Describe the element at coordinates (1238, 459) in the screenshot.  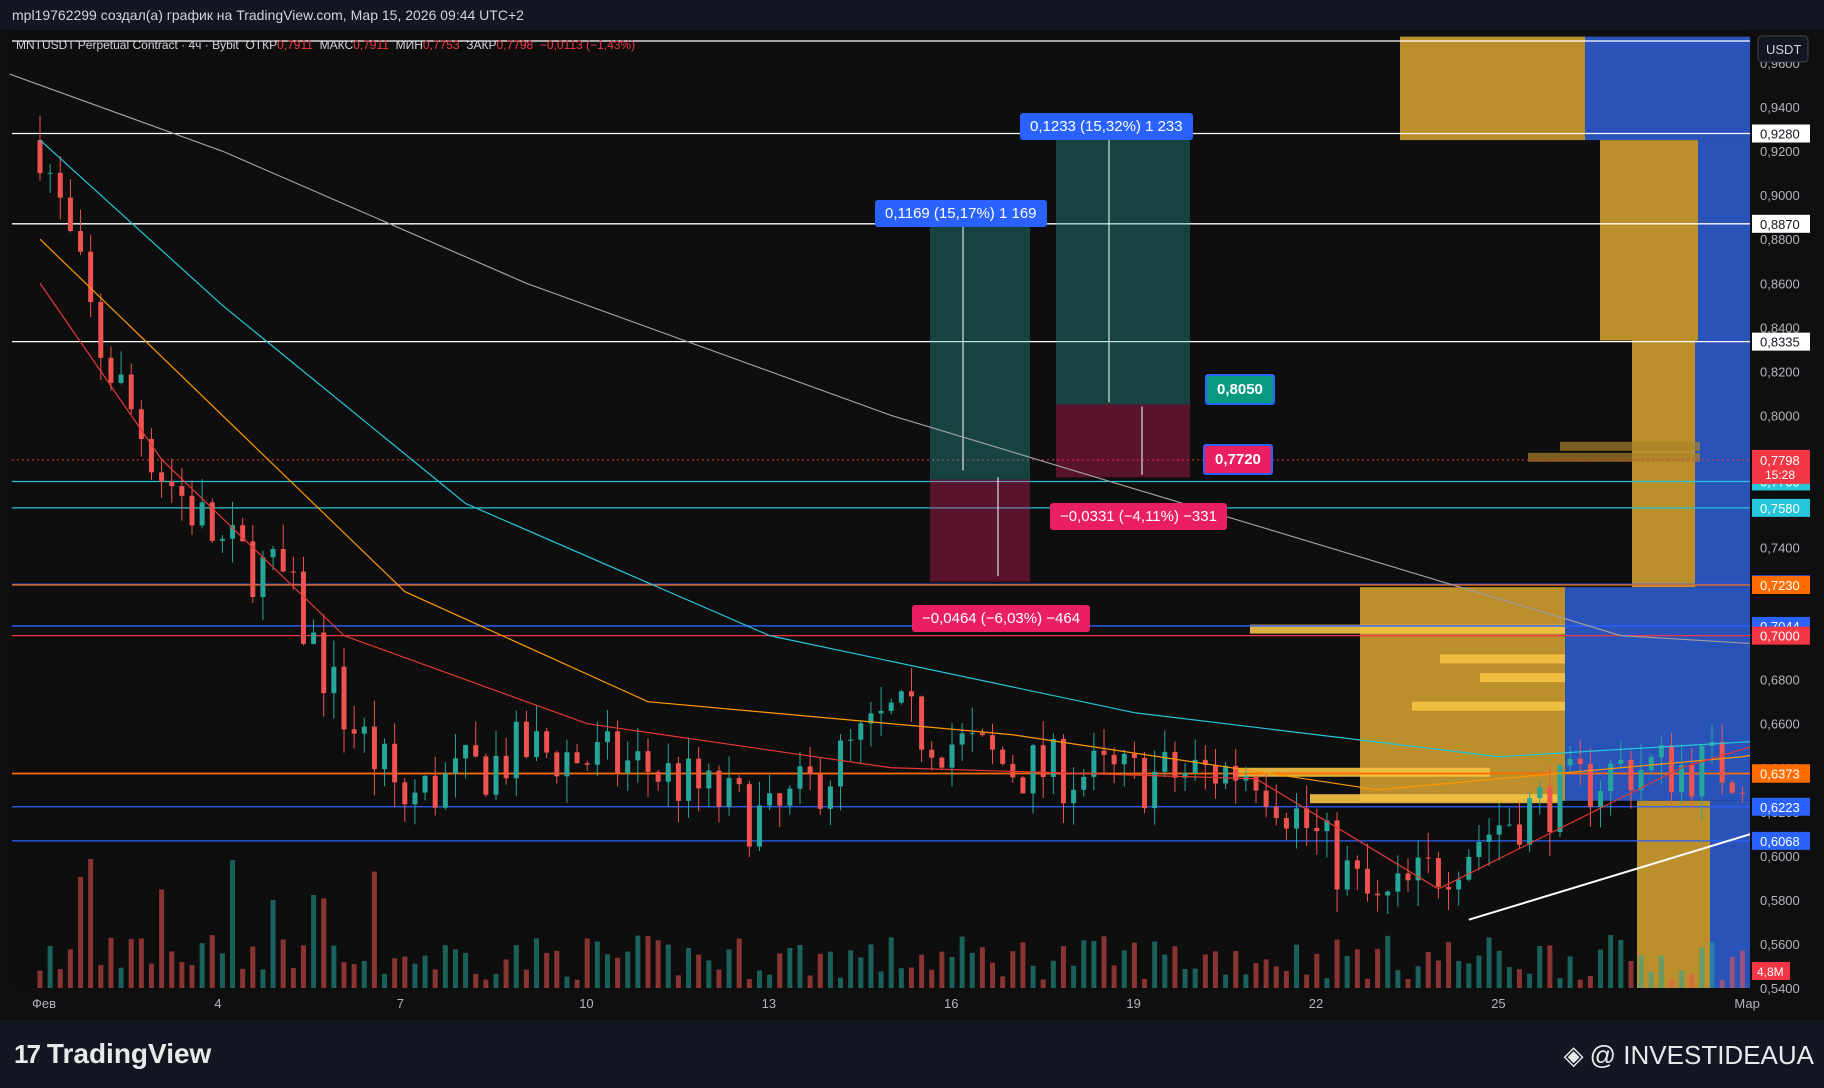
I see `callout-red: 0,7720` at that location.